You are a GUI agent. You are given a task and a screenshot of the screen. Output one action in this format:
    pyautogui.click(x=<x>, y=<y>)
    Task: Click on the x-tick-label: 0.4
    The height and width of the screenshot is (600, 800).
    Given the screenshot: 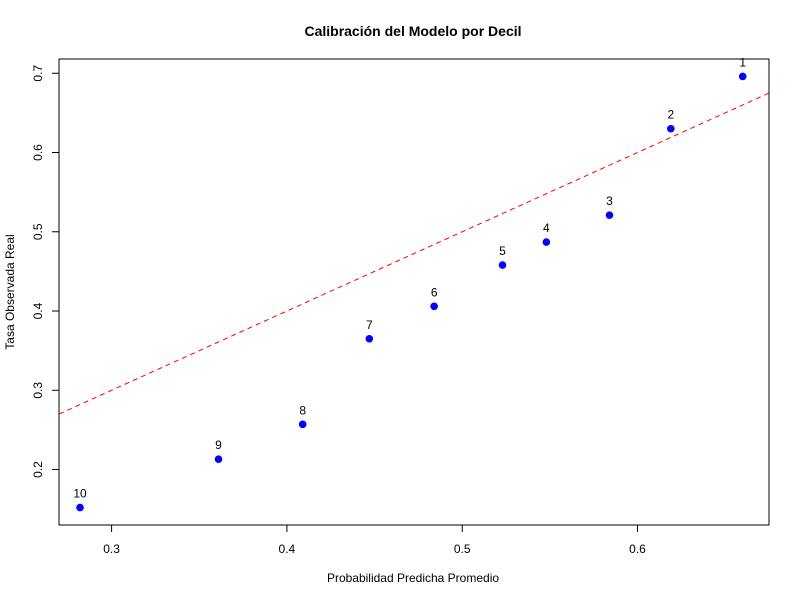 What is the action you would take?
    pyautogui.click(x=287, y=549)
    